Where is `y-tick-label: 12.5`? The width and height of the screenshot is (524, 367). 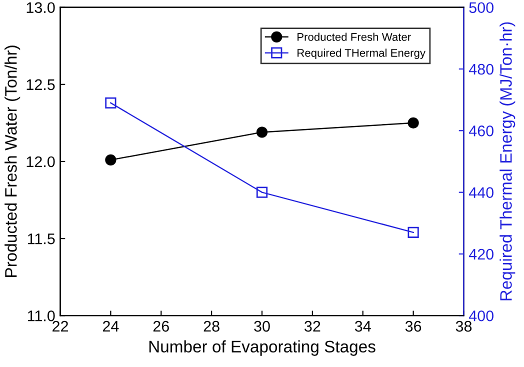
y-tick-label: 12.5 is located at coordinates (40, 84).